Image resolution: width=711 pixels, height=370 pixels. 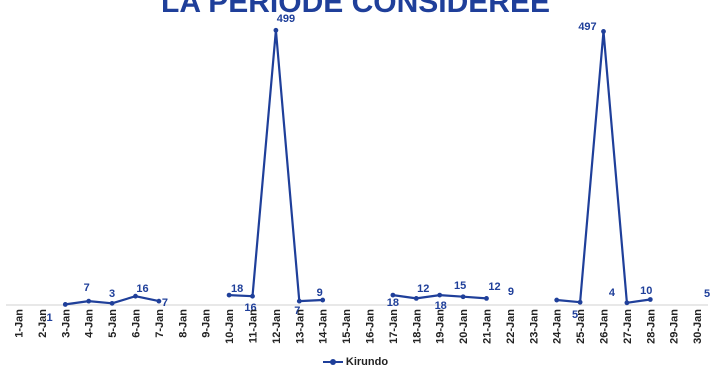 What do you see at coordinates (165, 303) in the screenshot?
I see `data-label-7-Jan: 7` at bounding box center [165, 303].